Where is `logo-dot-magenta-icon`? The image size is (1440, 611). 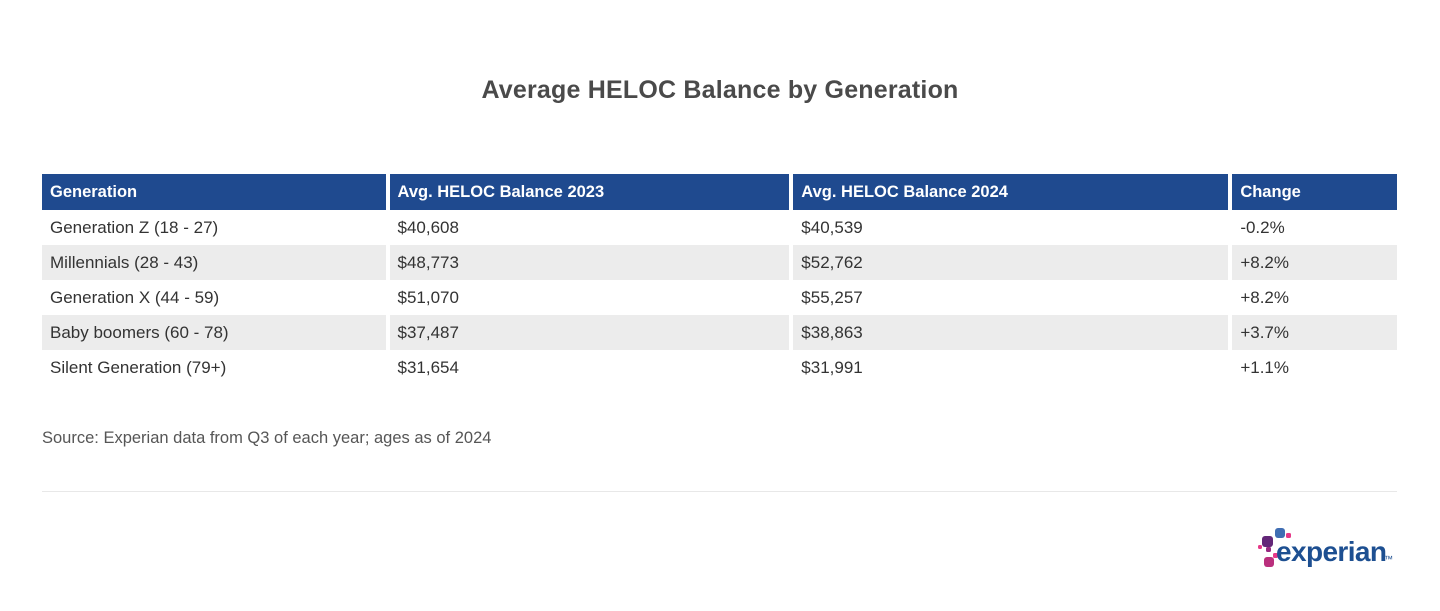 logo-dot-magenta-icon is located at coordinates (1269, 562).